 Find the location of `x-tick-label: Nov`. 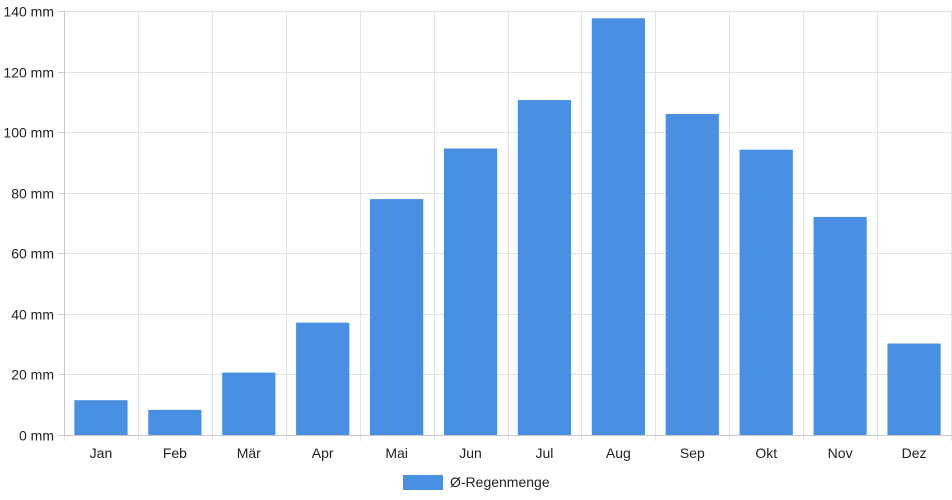

x-tick-label: Nov is located at coordinates (840, 453).